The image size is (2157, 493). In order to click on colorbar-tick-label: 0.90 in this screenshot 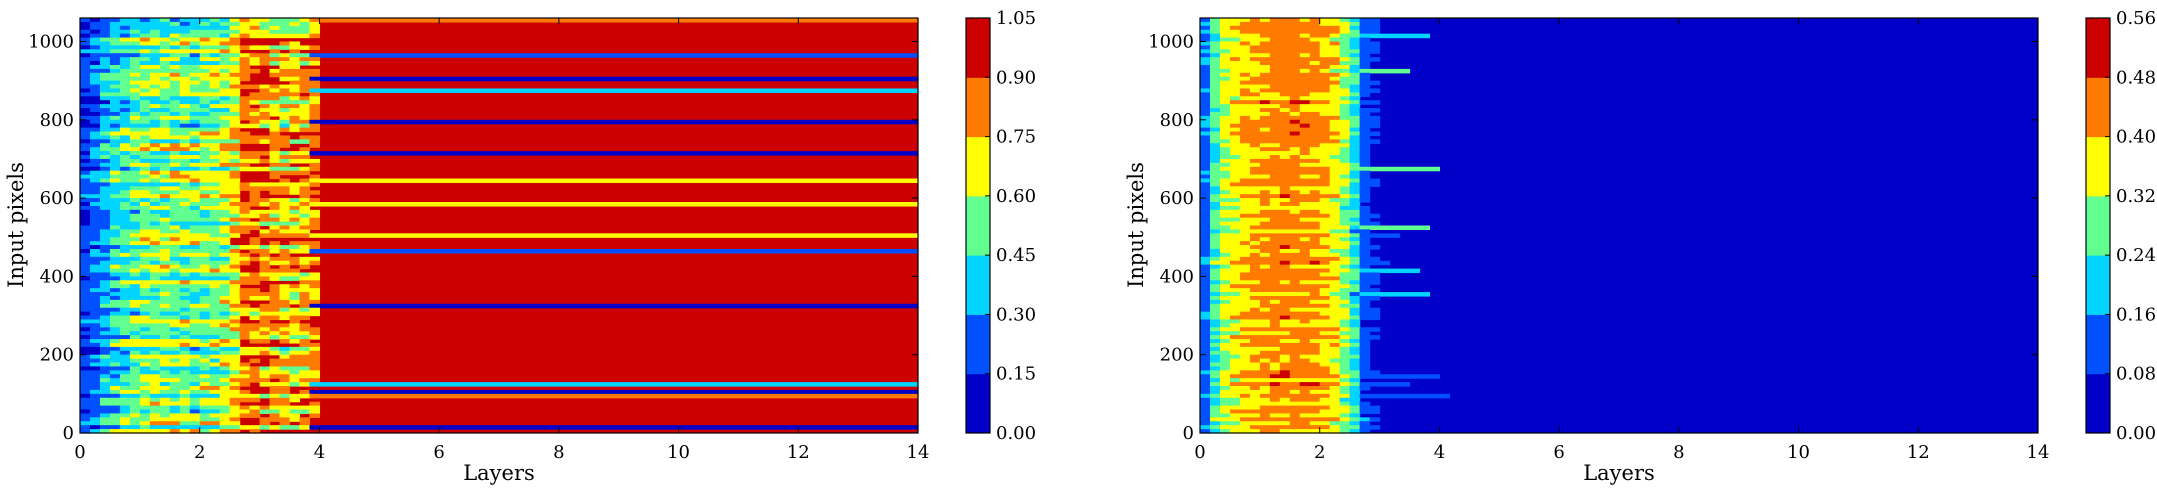, I will do `click(1016, 77)`.